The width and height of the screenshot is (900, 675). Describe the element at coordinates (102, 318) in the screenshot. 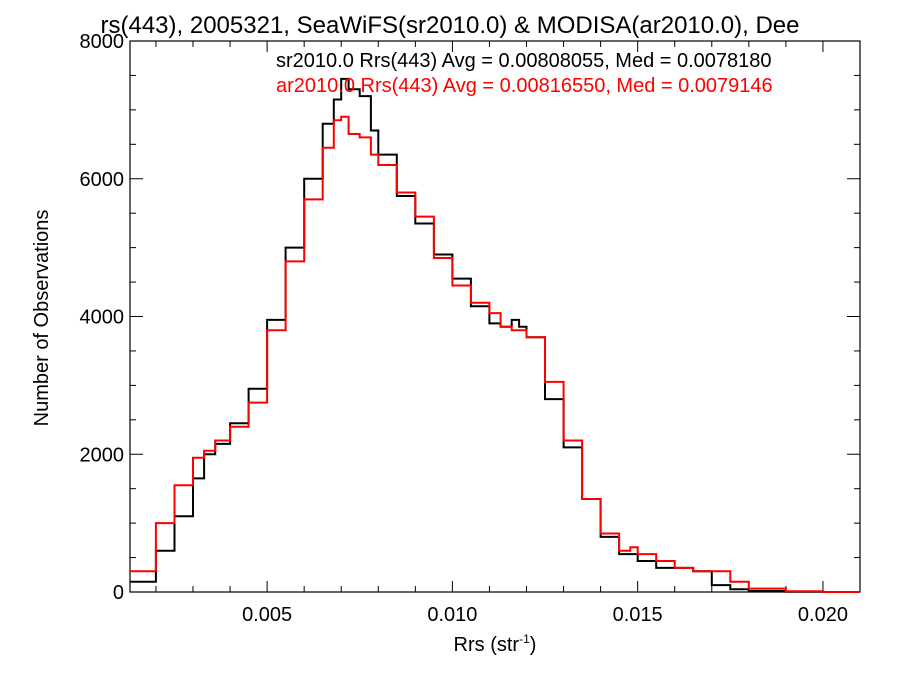

I see `y-tick-label: 4000` at that location.